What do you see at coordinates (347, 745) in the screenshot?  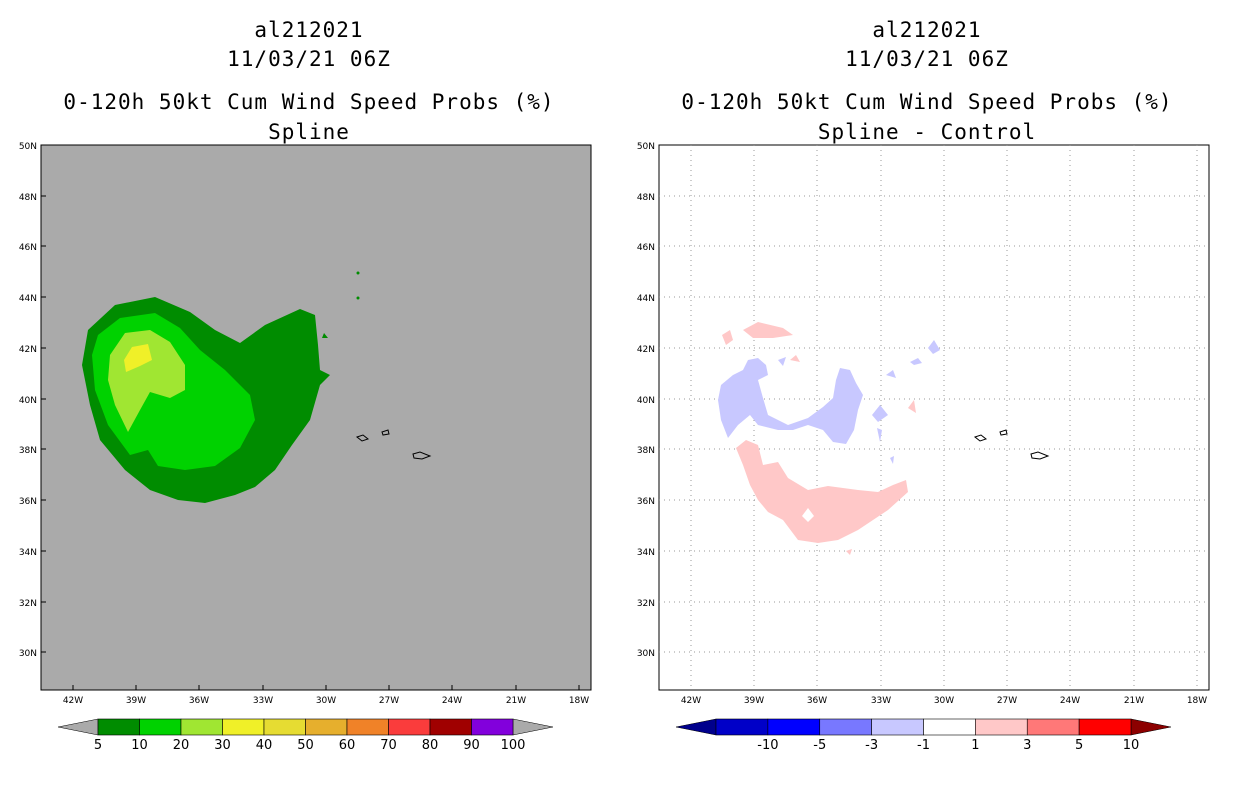 I see `colorbar-label: 60` at bounding box center [347, 745].